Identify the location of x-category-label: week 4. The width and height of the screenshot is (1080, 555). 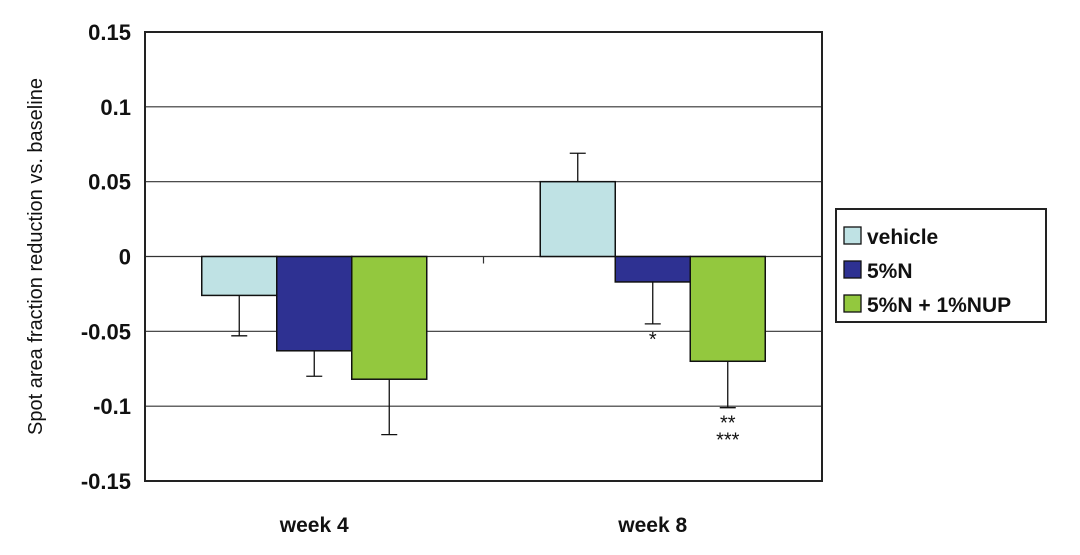
(314, 525).